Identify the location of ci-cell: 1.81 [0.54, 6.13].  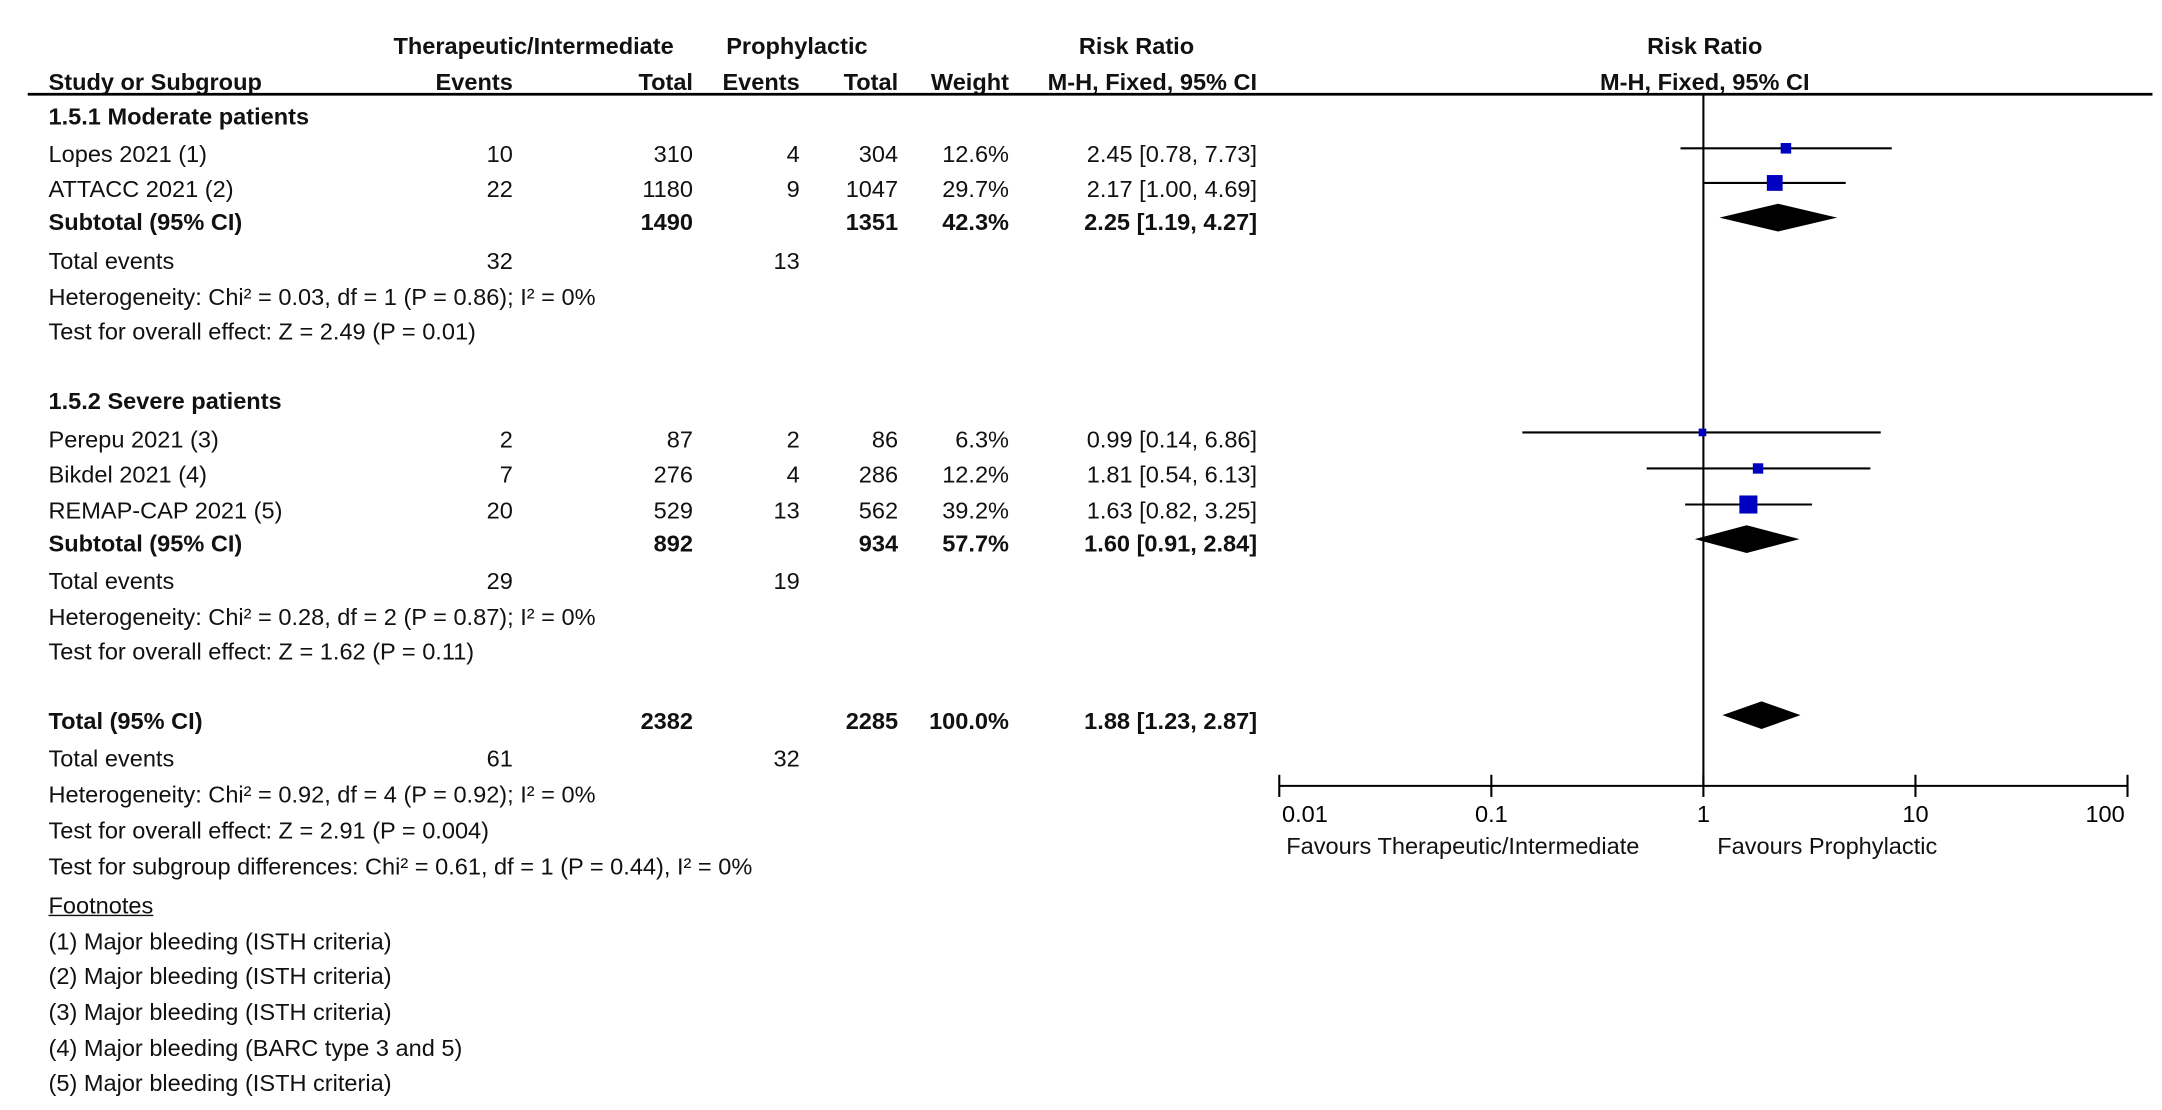
(1172, 474).